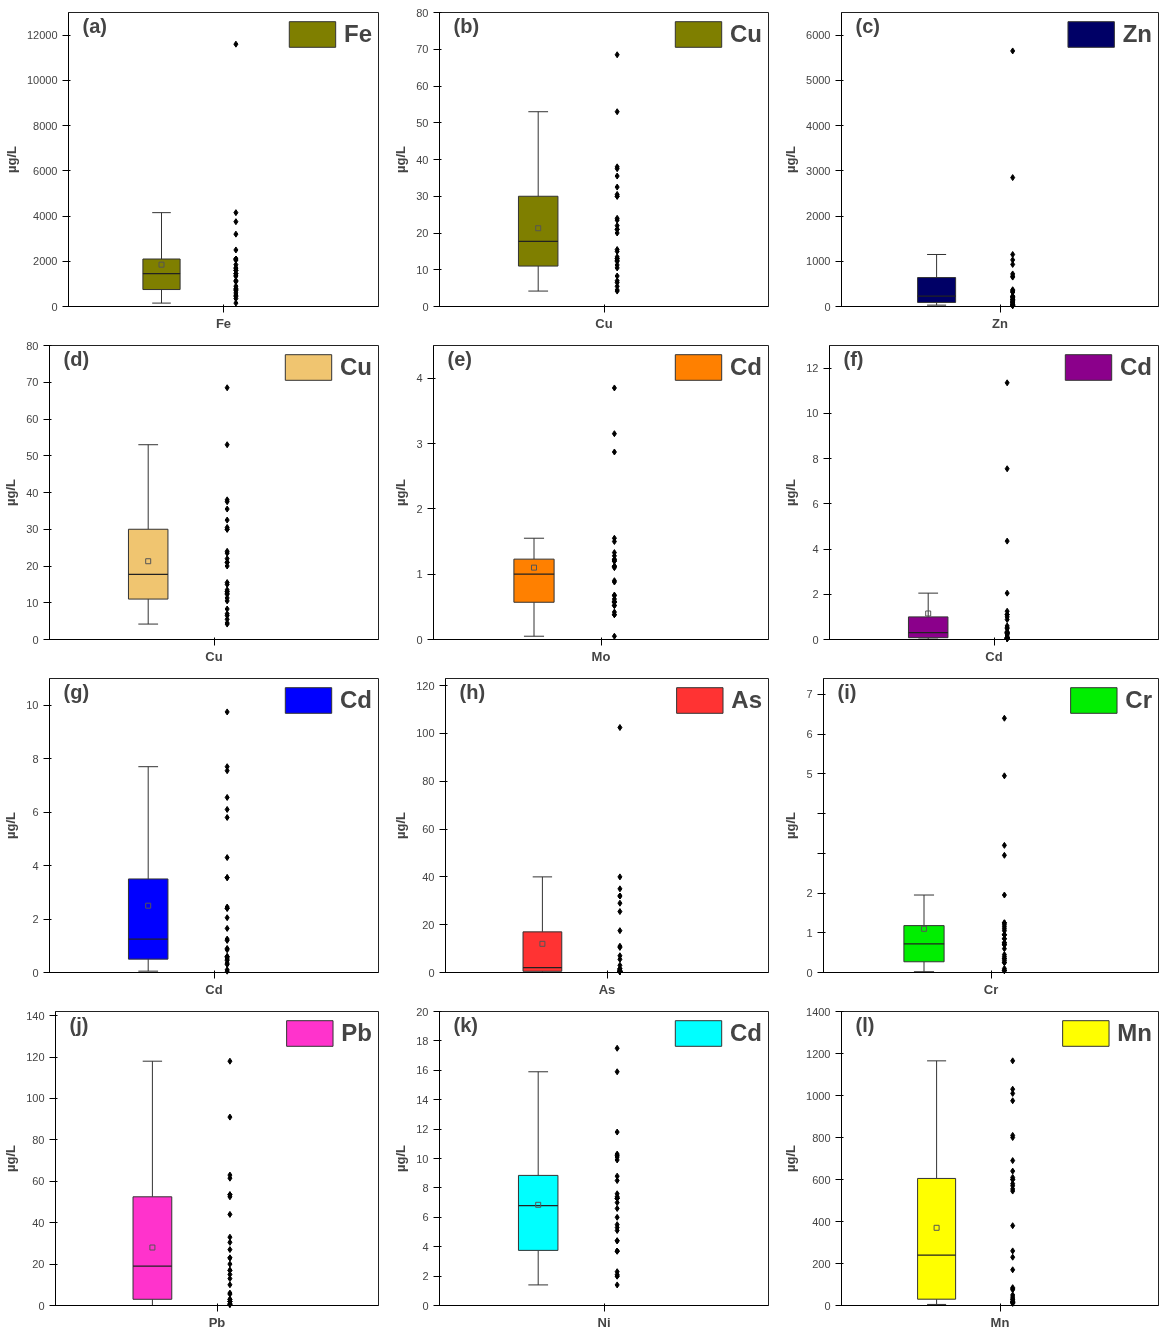 The height and width of the screenshot is (1332, 1175). Describe the element at coordinates (821, 1137) in the screenshot. I see `y-tick-label: 800` at that location.